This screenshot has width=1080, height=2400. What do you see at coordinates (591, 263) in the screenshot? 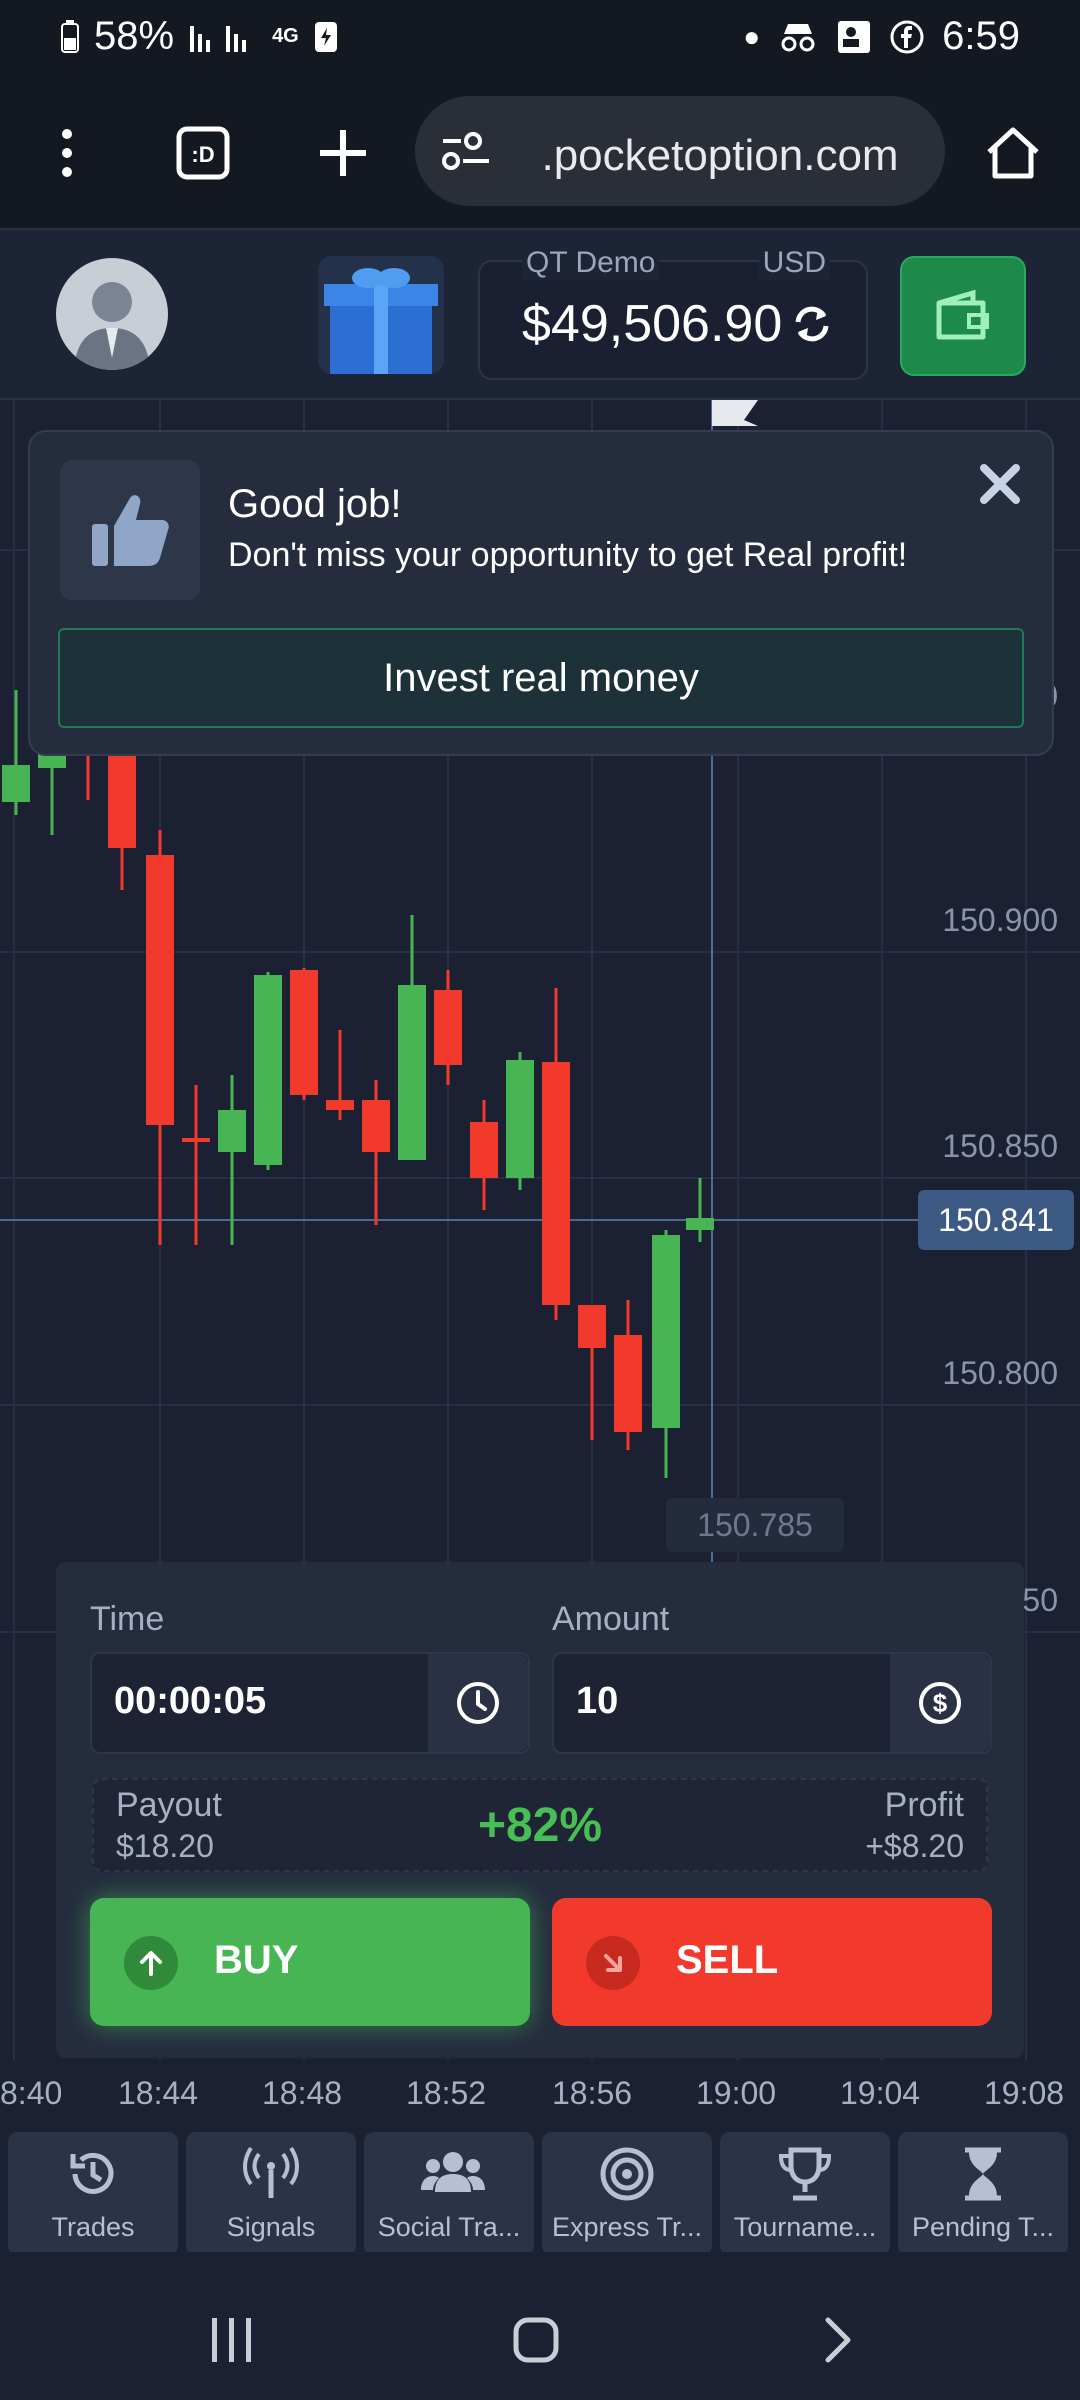
I see `account-type: QT Demo` at bounding box center [591, 263].